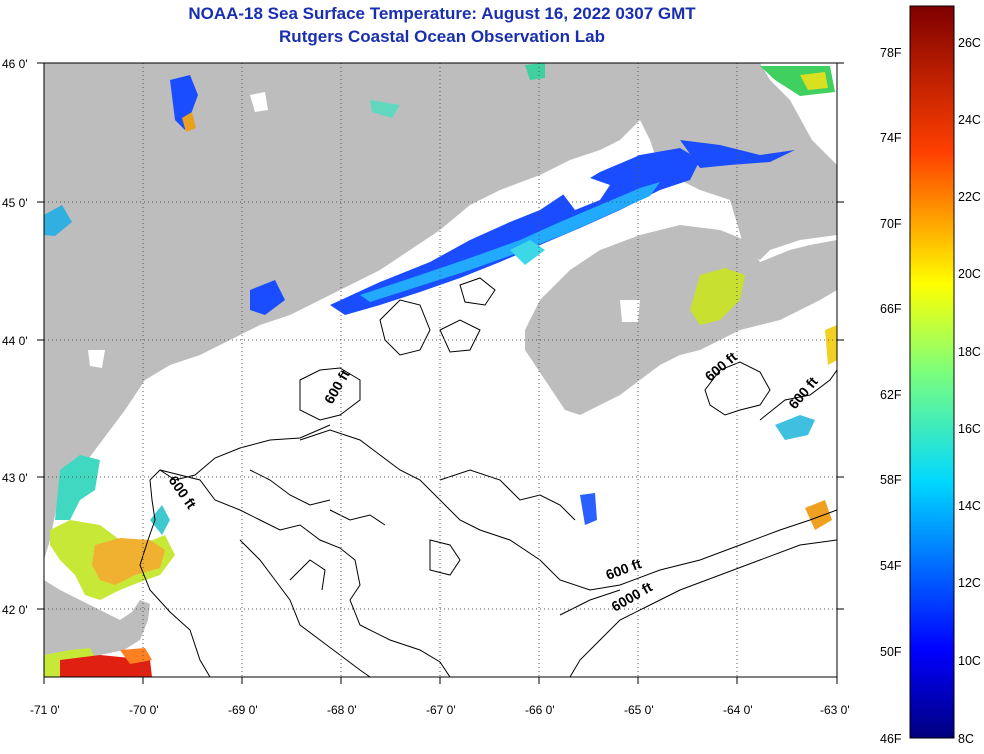 This screenshot has height=754, width=984. Describe the element at coordinates (891, 309) in the screenshot. I see `colorbar-label-f: 66F` at that location.